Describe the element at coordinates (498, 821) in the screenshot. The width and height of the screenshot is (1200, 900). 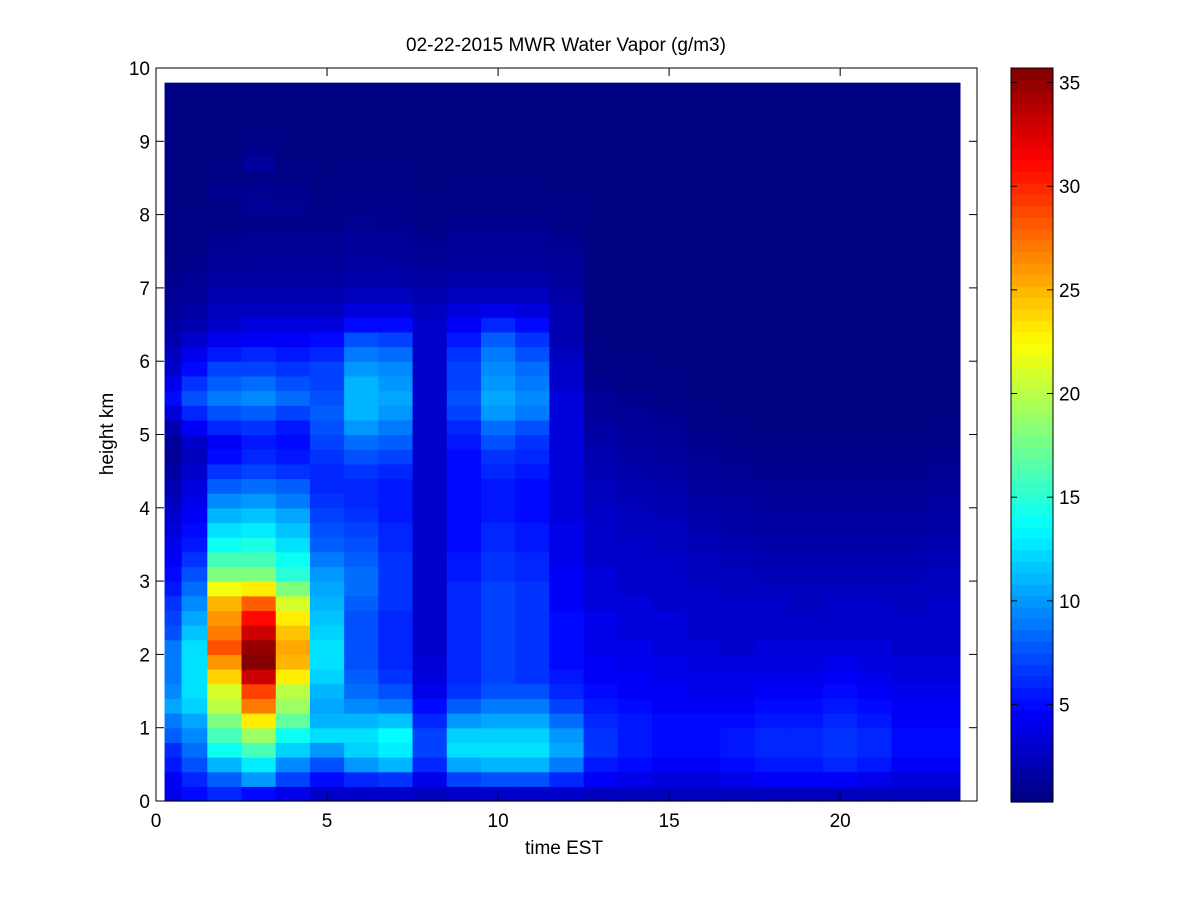
I see `x-tick-label: 10` at that location.